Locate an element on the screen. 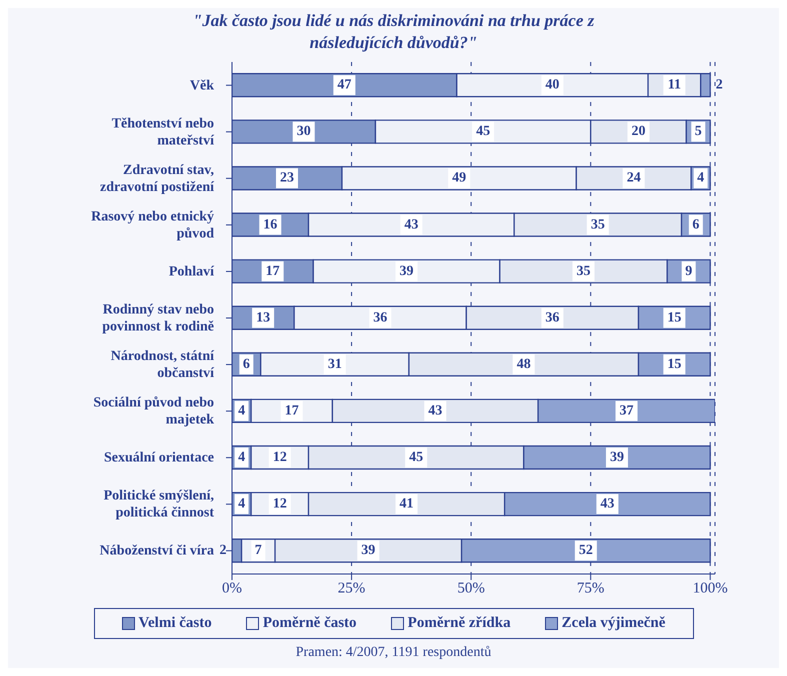 The height and width of the screenshot is (676, 787). legend-label: Velmi často is located at coordinates (175, 623).